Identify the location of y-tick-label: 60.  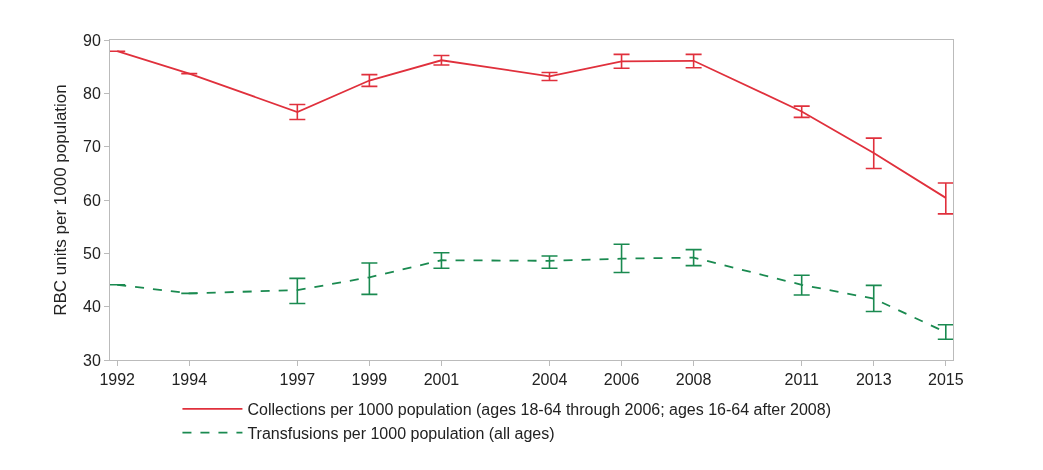
(92, 200).